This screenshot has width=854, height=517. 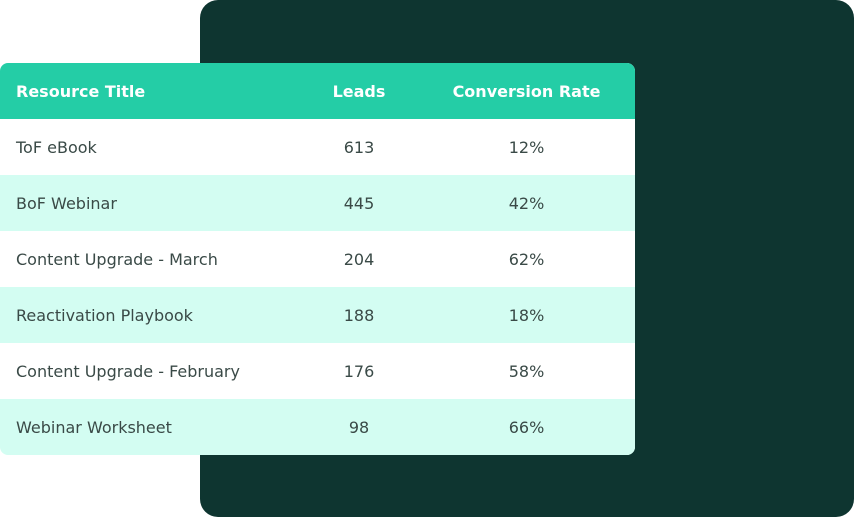 What do you see at coordinates (526, 427) in the screenshot?
I see `cell-conversion-rate: 66%` at bounding box center [526, 427].